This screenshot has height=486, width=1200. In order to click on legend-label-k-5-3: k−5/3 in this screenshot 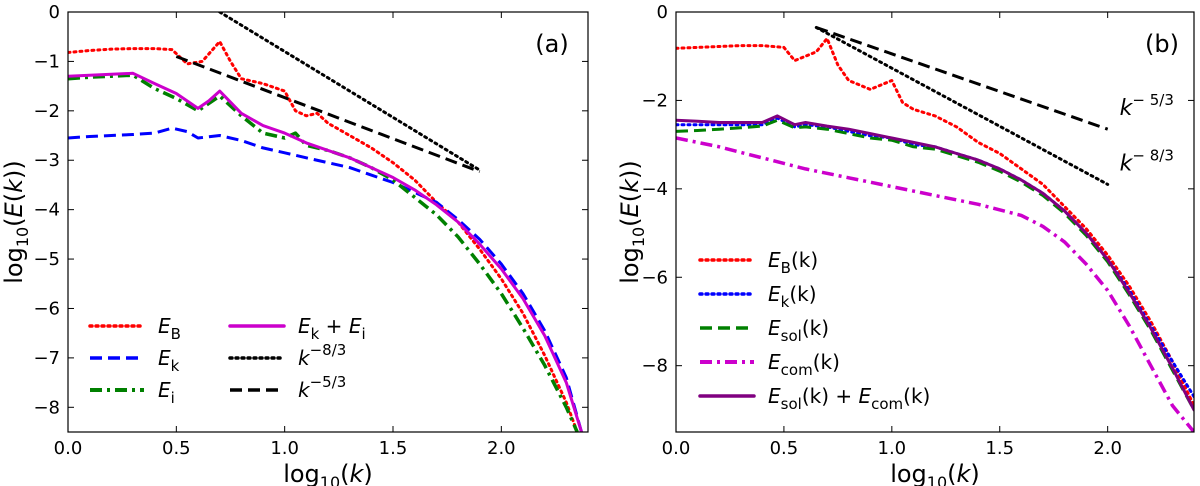, I will do `click(322, 387)`.